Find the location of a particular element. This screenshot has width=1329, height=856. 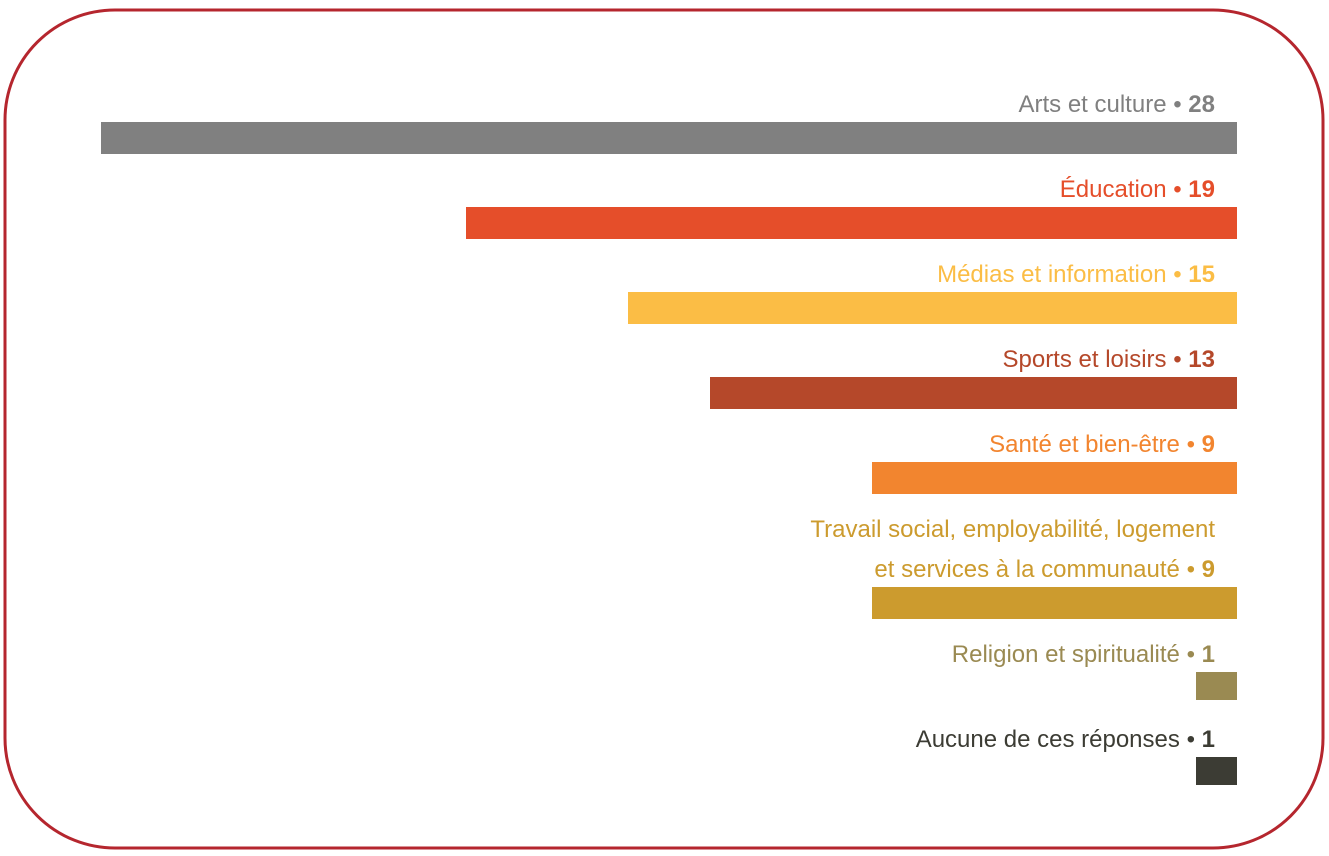

value-label: 28 is located at coordinates (1201, 104).